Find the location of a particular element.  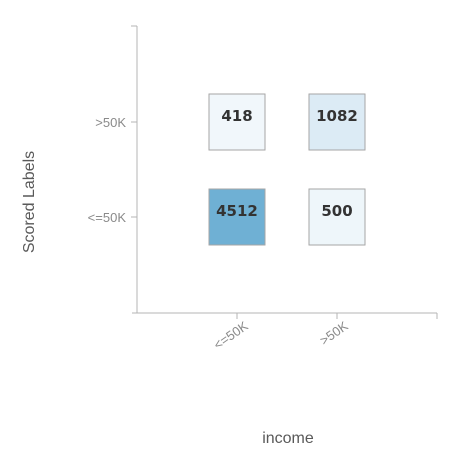

cell-value-label: 1082 is located at coordinates (337, 116).